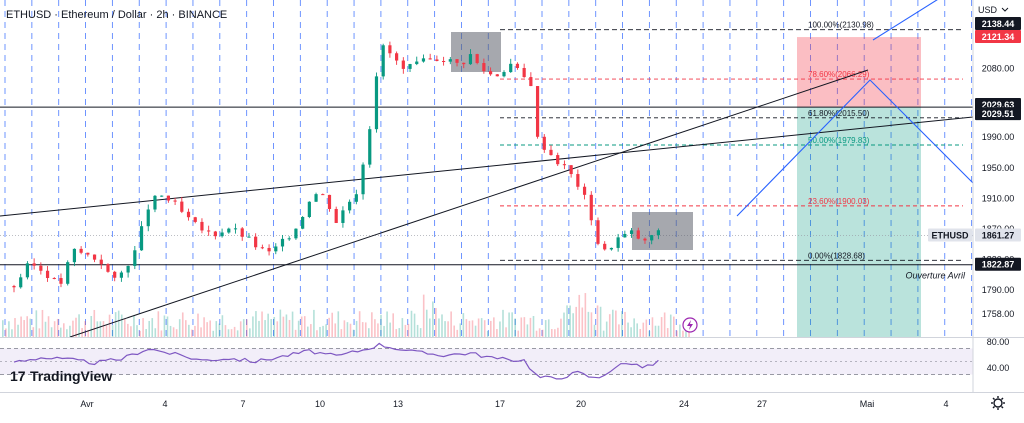 The height and width of the screenshot is (423, 1024). I want to click on time-tick-label: 10, so click(320, 404).